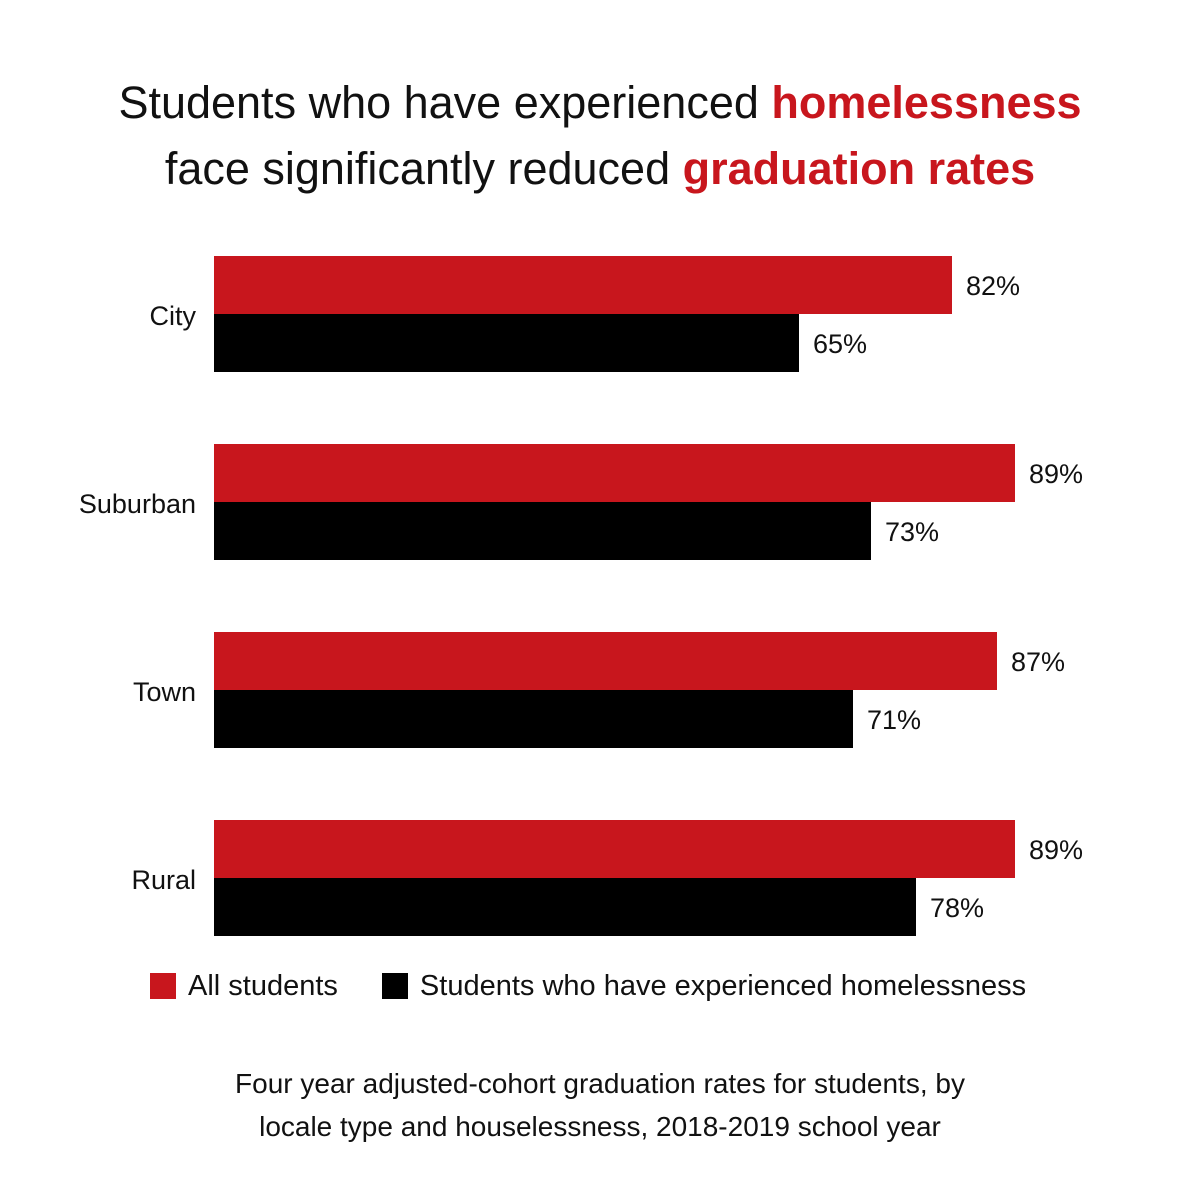 The image size is (1200, 1200). What do you see at coordinates (163, 986) in the screenshot?
I see `legend-swatch-all-students` at bounding box center [163, 986].